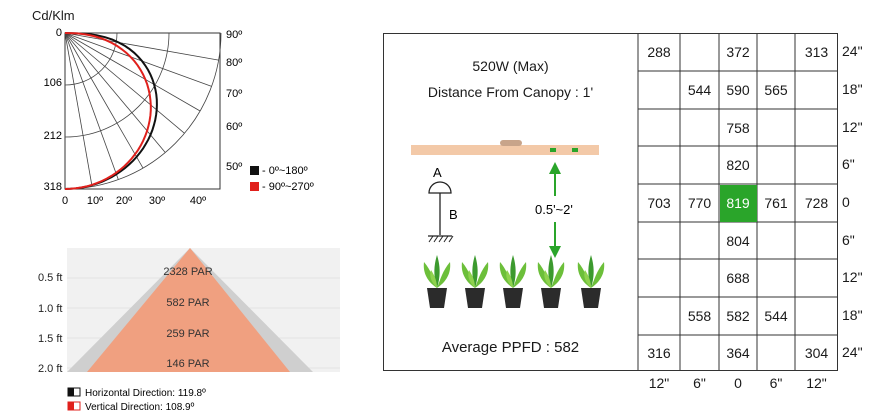 This screenshot has width=894, height=414. I want to click on polar-curves, so click(111, 111).